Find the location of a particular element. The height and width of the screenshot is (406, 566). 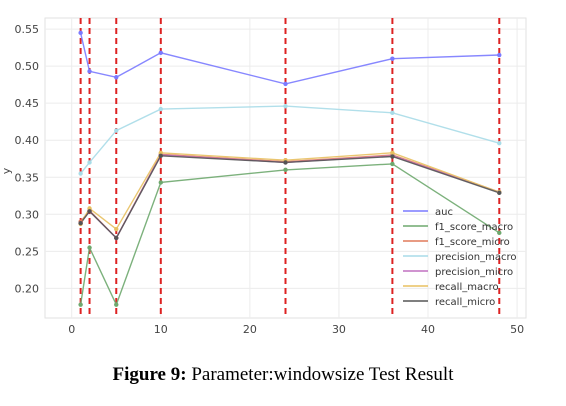

x-tick-label: 20 is located at coordinates (250, 329).